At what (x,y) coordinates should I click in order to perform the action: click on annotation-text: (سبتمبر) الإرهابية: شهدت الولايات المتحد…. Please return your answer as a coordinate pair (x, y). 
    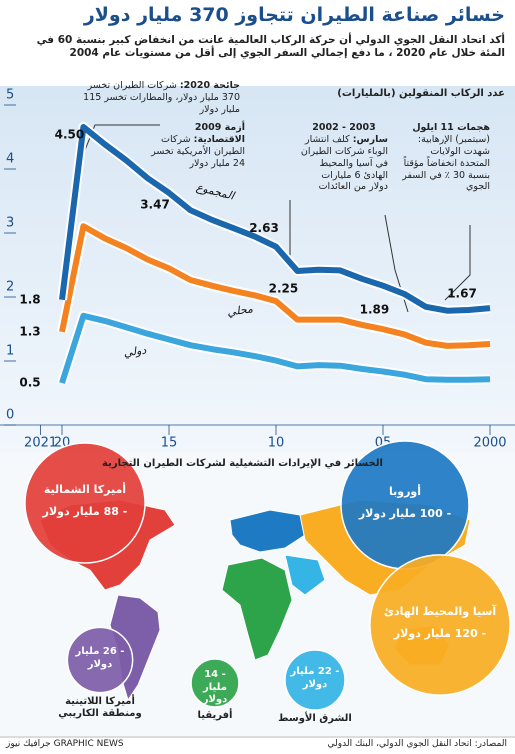
    Looking at the image, I should click on (446, 163).